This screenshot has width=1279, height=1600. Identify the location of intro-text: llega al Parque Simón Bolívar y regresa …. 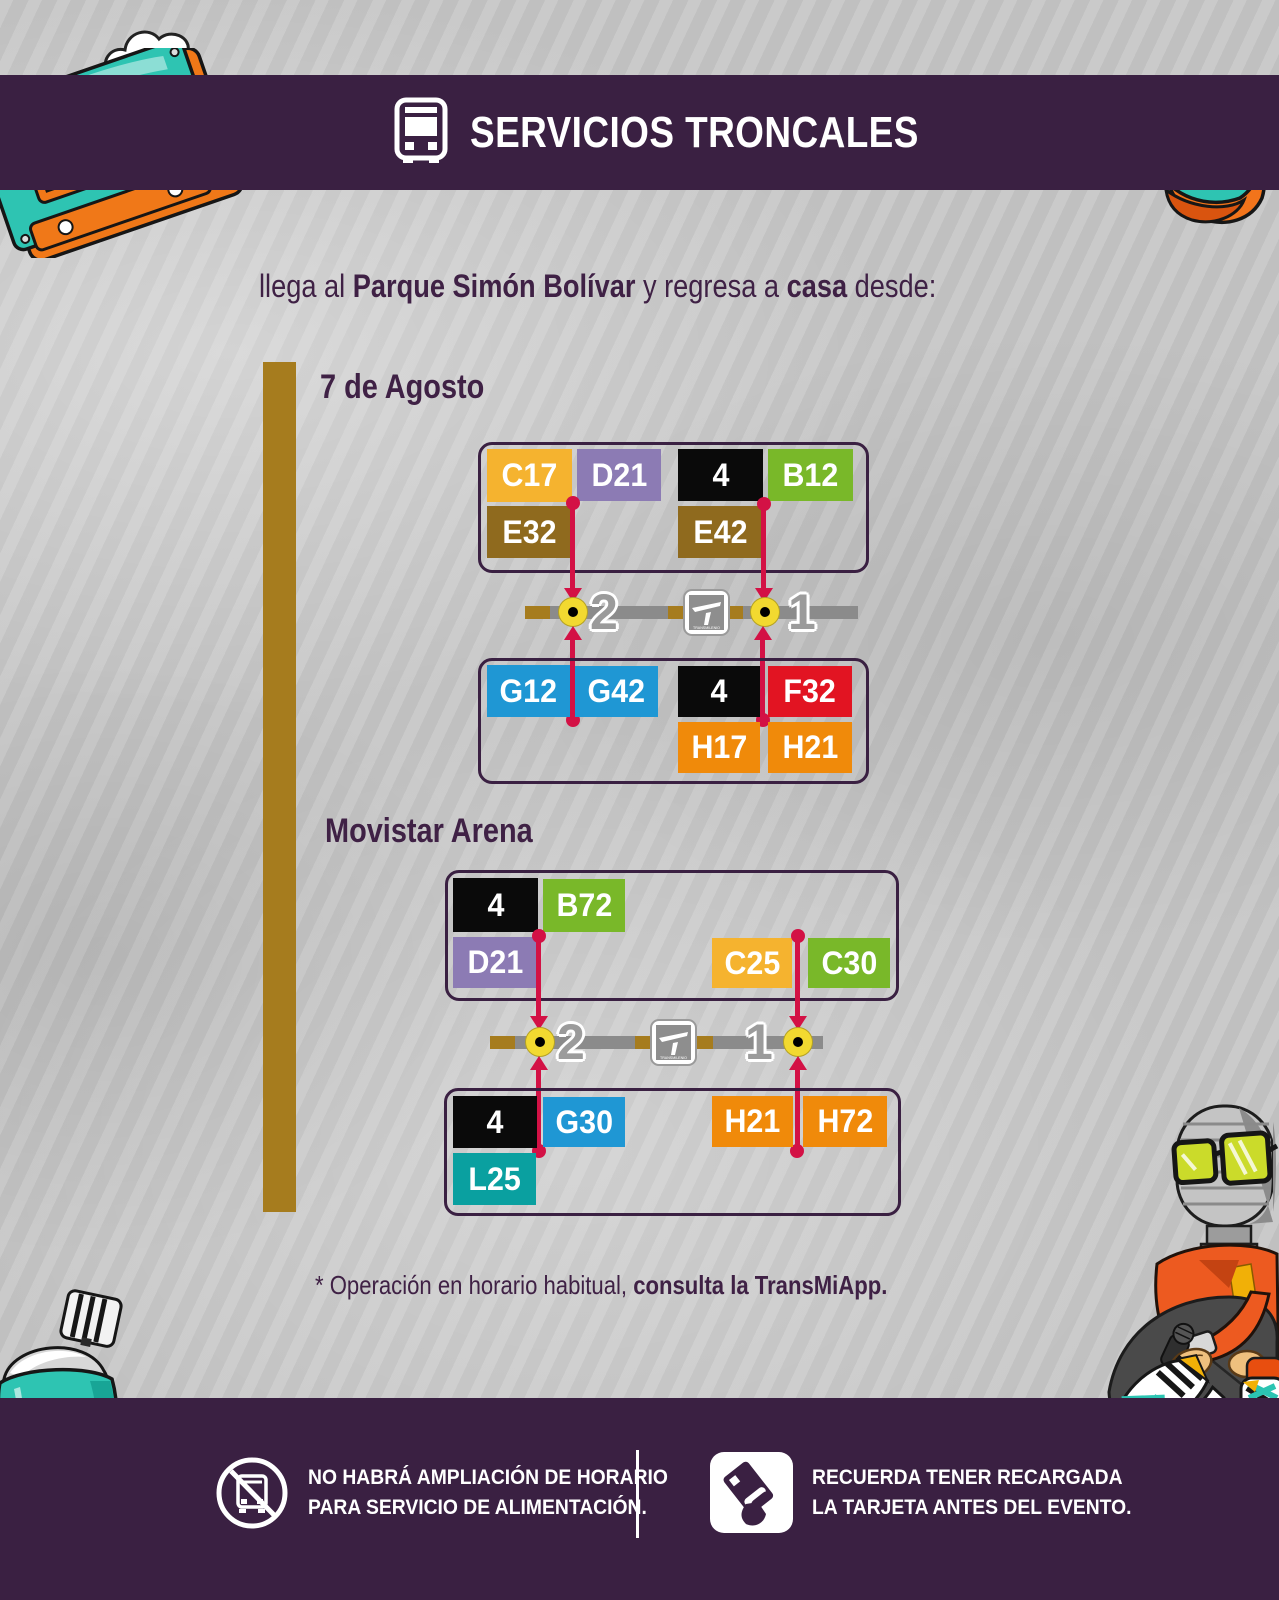
(657, 286).